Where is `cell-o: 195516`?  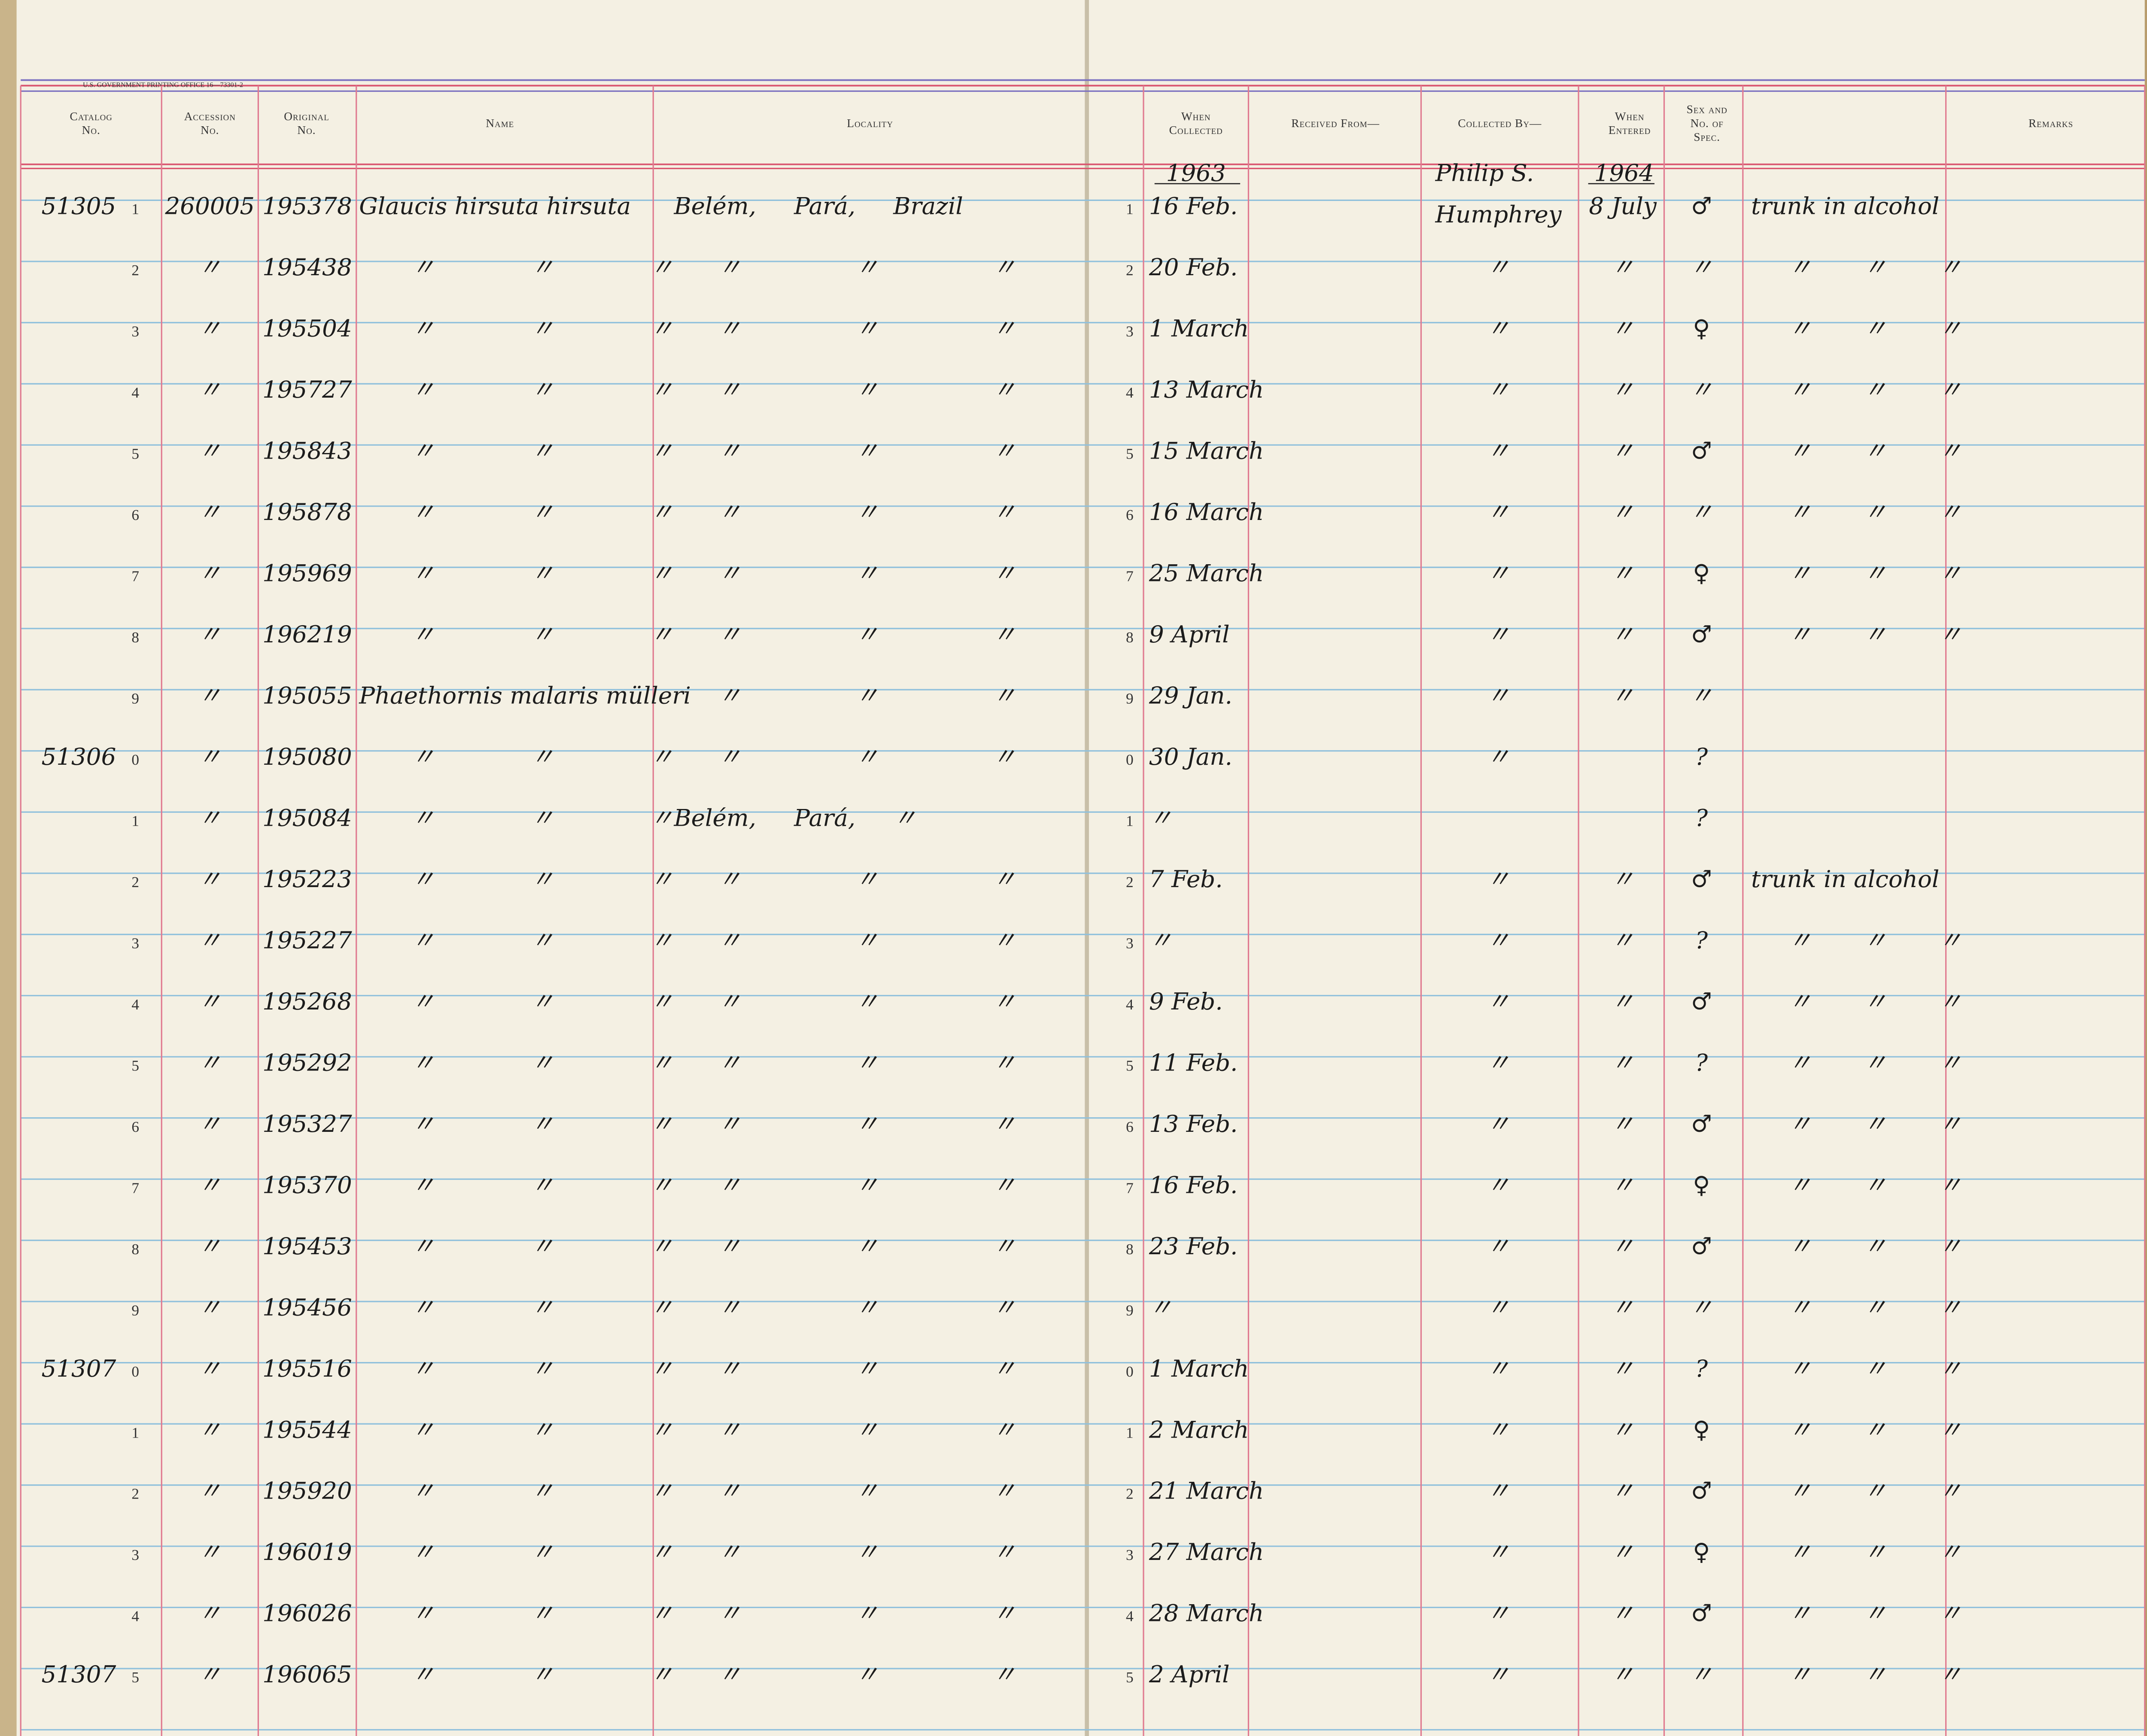 cell-o: 195516 is located at coordinates (307, 1368).